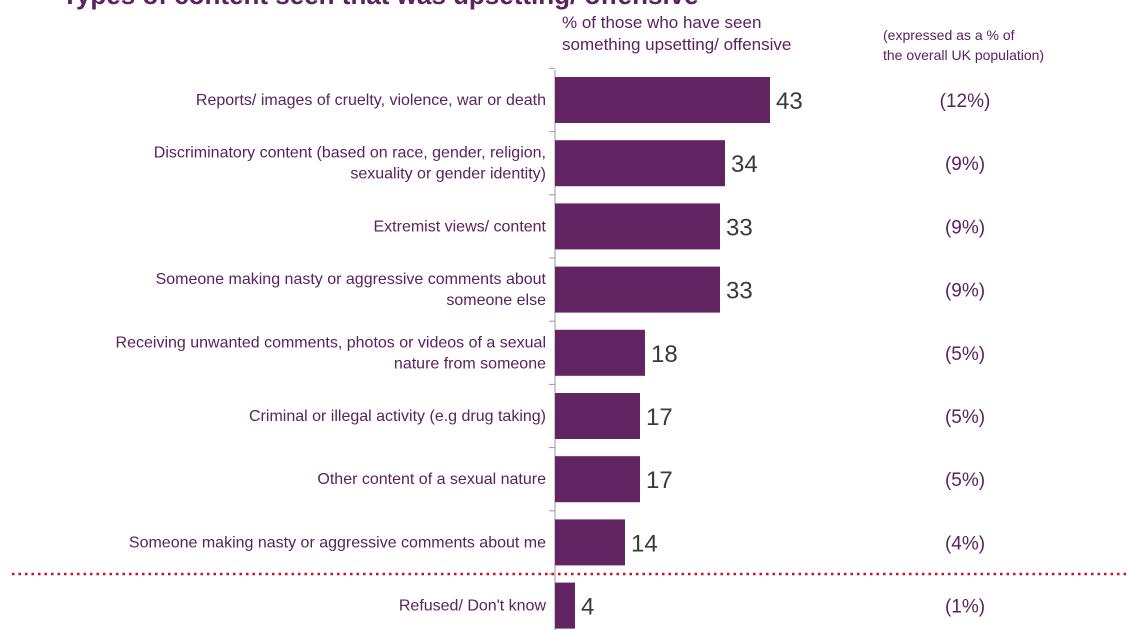 The width and height of the screenshot is (1130, 630). Describe the element at coordinates (676, 44) in the screenshot. I see `value-column-header-line: something upsetting/ offensive` at that location.